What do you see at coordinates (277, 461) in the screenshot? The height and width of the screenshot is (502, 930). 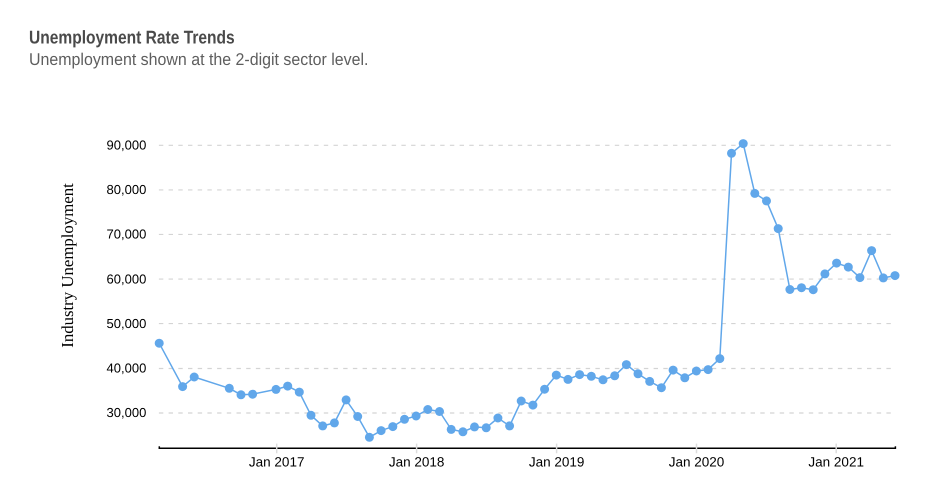 I see `svg-text: Jan 2017` at bounding box center [277, 461].